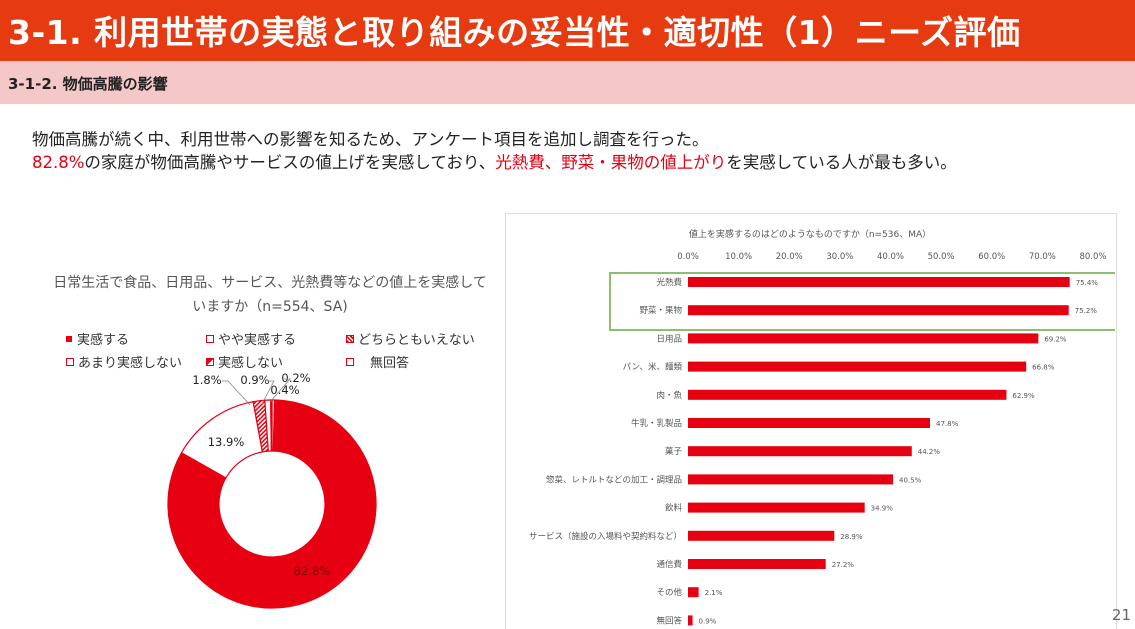 Image resolution: width=1135 pixels, height=629 pixels. Describe the element at coordinates (789, 257) in the screenshot. I see `x-tick-label: 20.0%` at that location.